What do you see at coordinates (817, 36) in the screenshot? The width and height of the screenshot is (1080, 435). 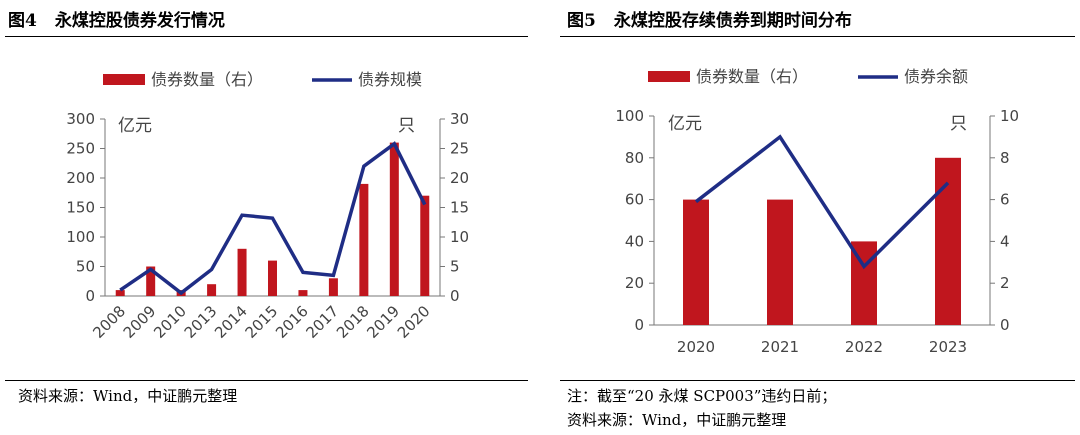 I see `figure-5-top-rule` at bounding box center [817, 36].